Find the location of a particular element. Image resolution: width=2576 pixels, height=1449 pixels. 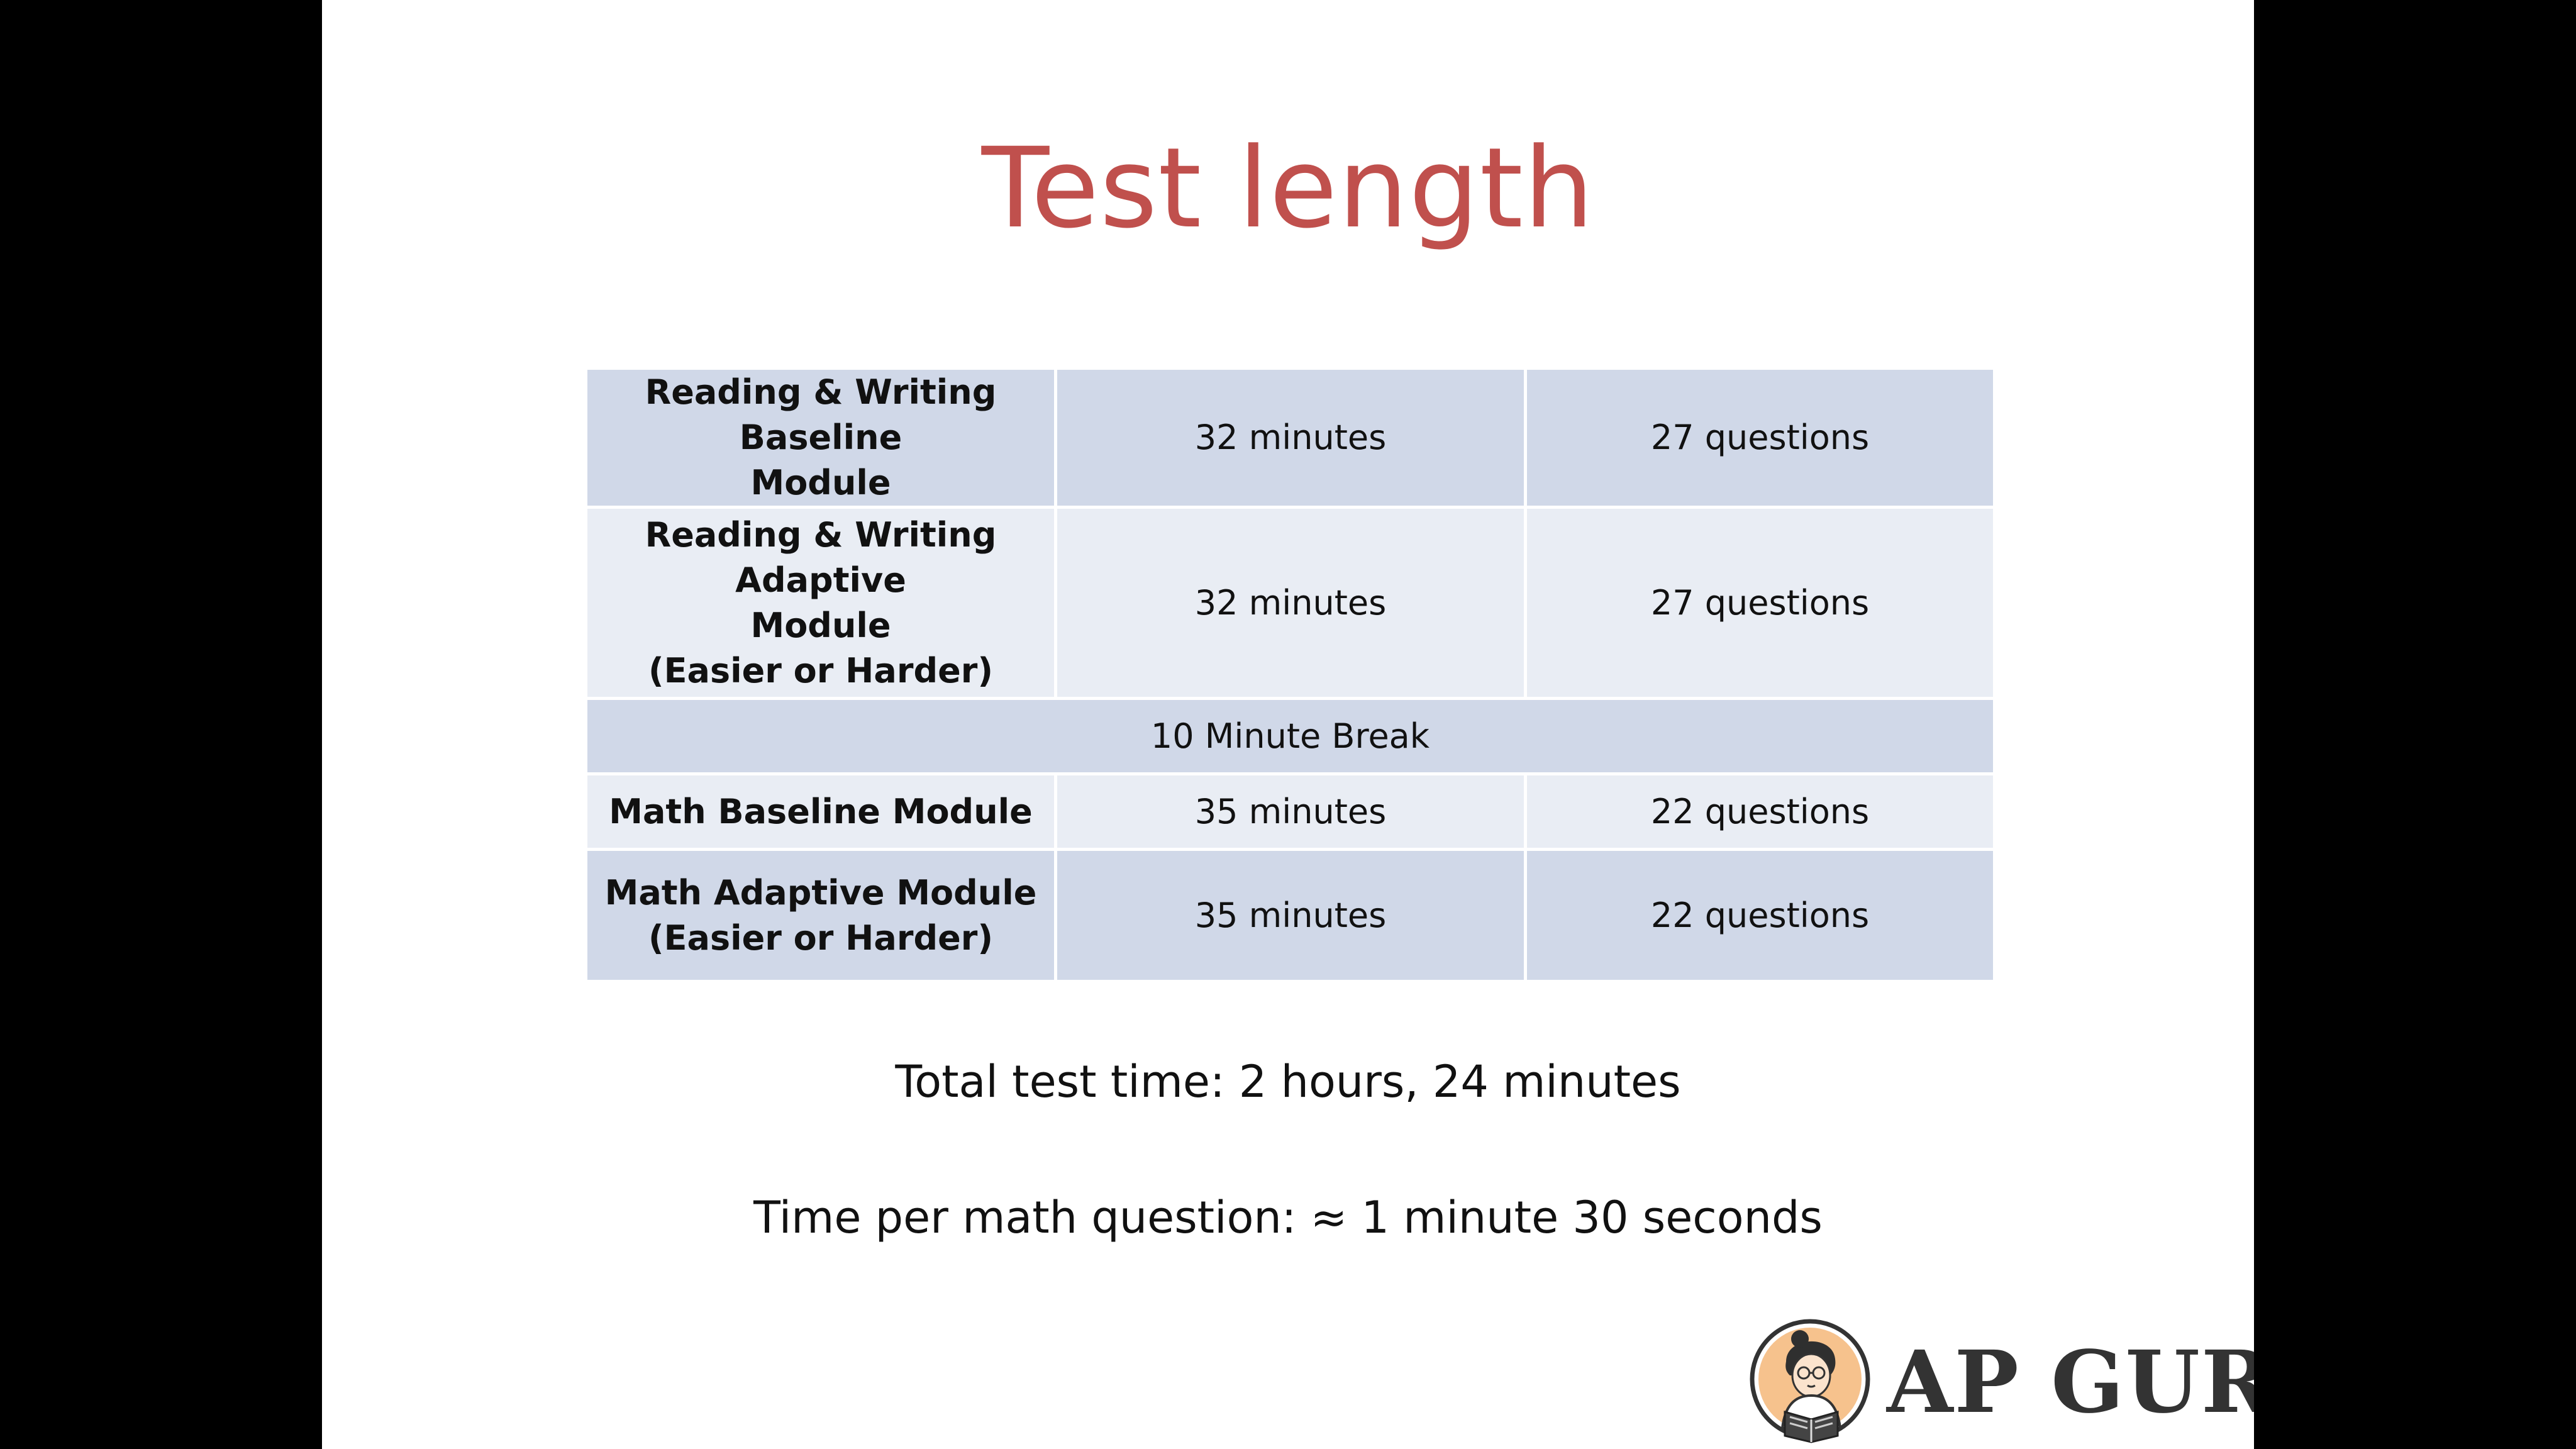

slide-title: Test length is located at coordinates (1288, 188).